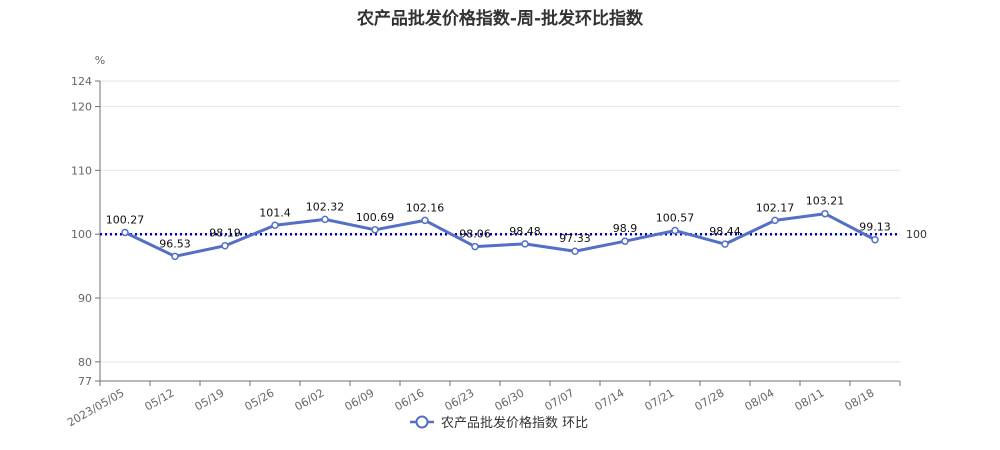 Image resolution: width=1000 pixels, height=450 pixels. What do you see at coordinates (375, 217) in the screenshot?
I see `data-label: 100.69` at bounding box center [375, 217].